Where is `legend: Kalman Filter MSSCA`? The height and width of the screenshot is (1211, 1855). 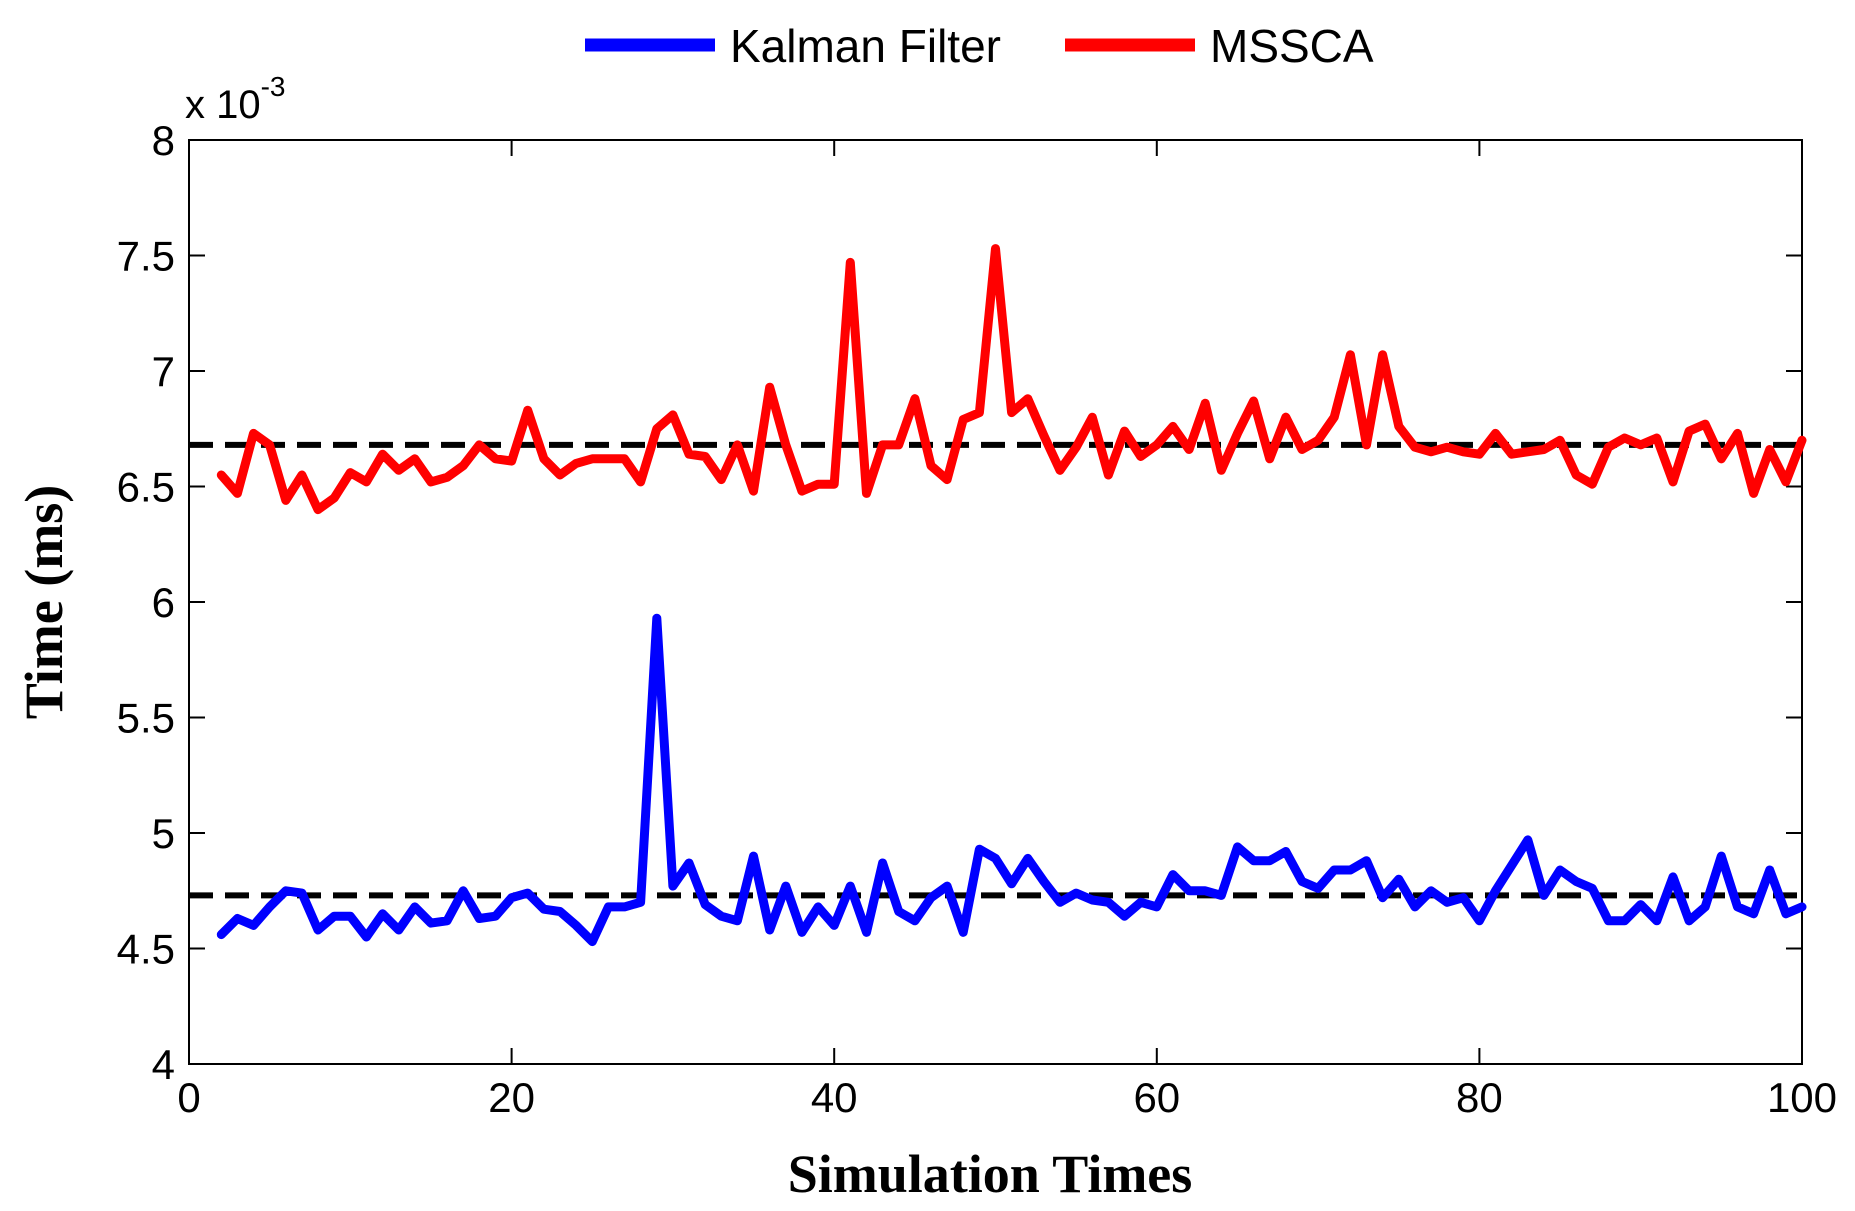
legend: Kalman Filter MSSCA is located at coordinates (979, 46).